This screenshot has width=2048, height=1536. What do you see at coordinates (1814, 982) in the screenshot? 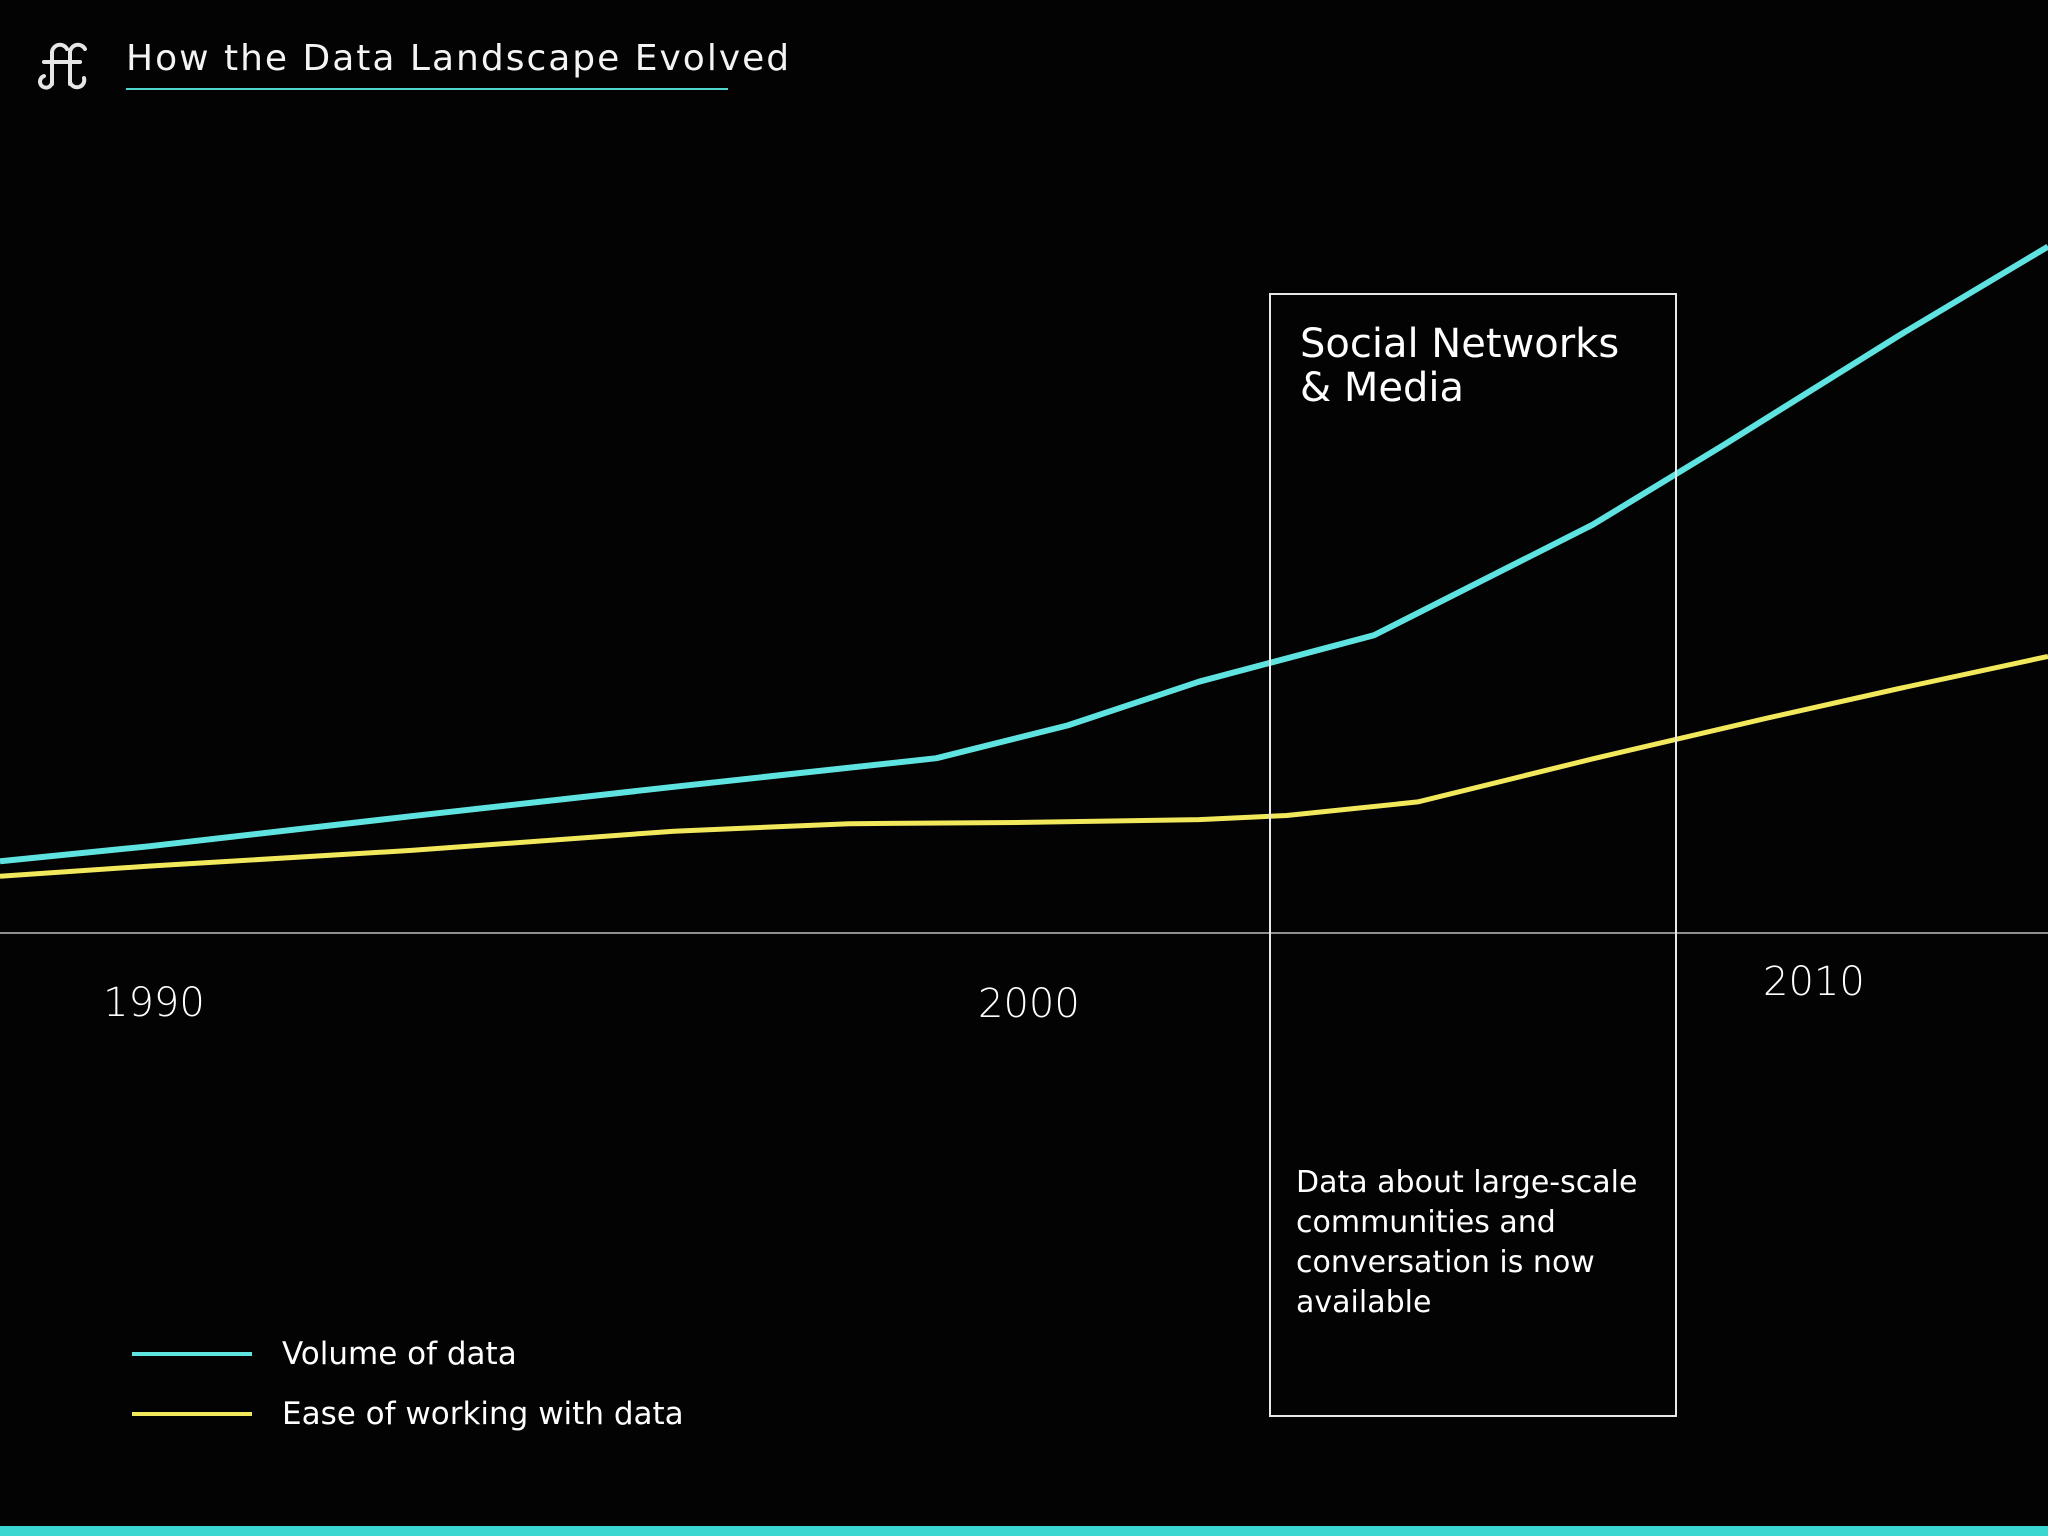
I see `x-tick-label-2010: 2010` at bounding box center [1814, 982].